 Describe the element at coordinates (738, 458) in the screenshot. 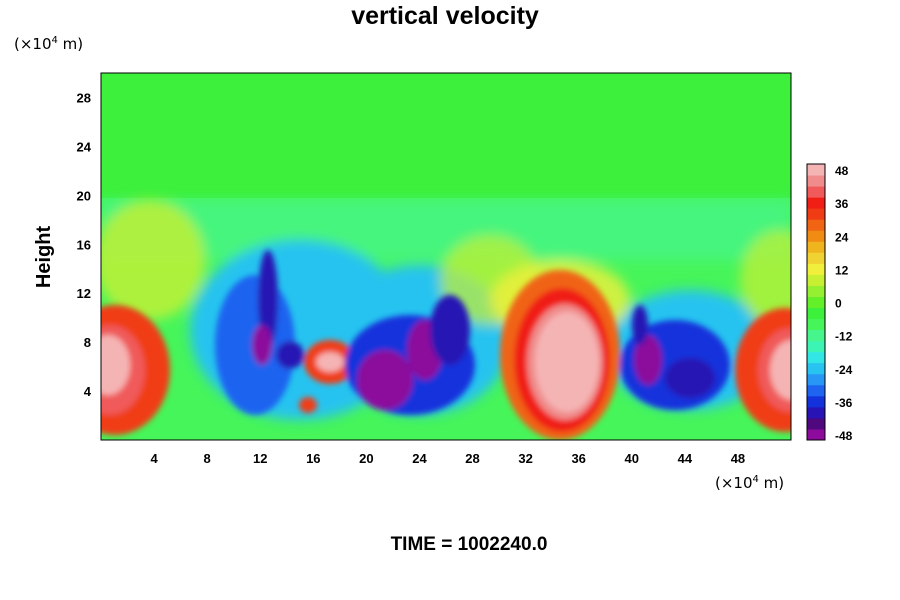

I see `x-tick-label: 48` at that location.